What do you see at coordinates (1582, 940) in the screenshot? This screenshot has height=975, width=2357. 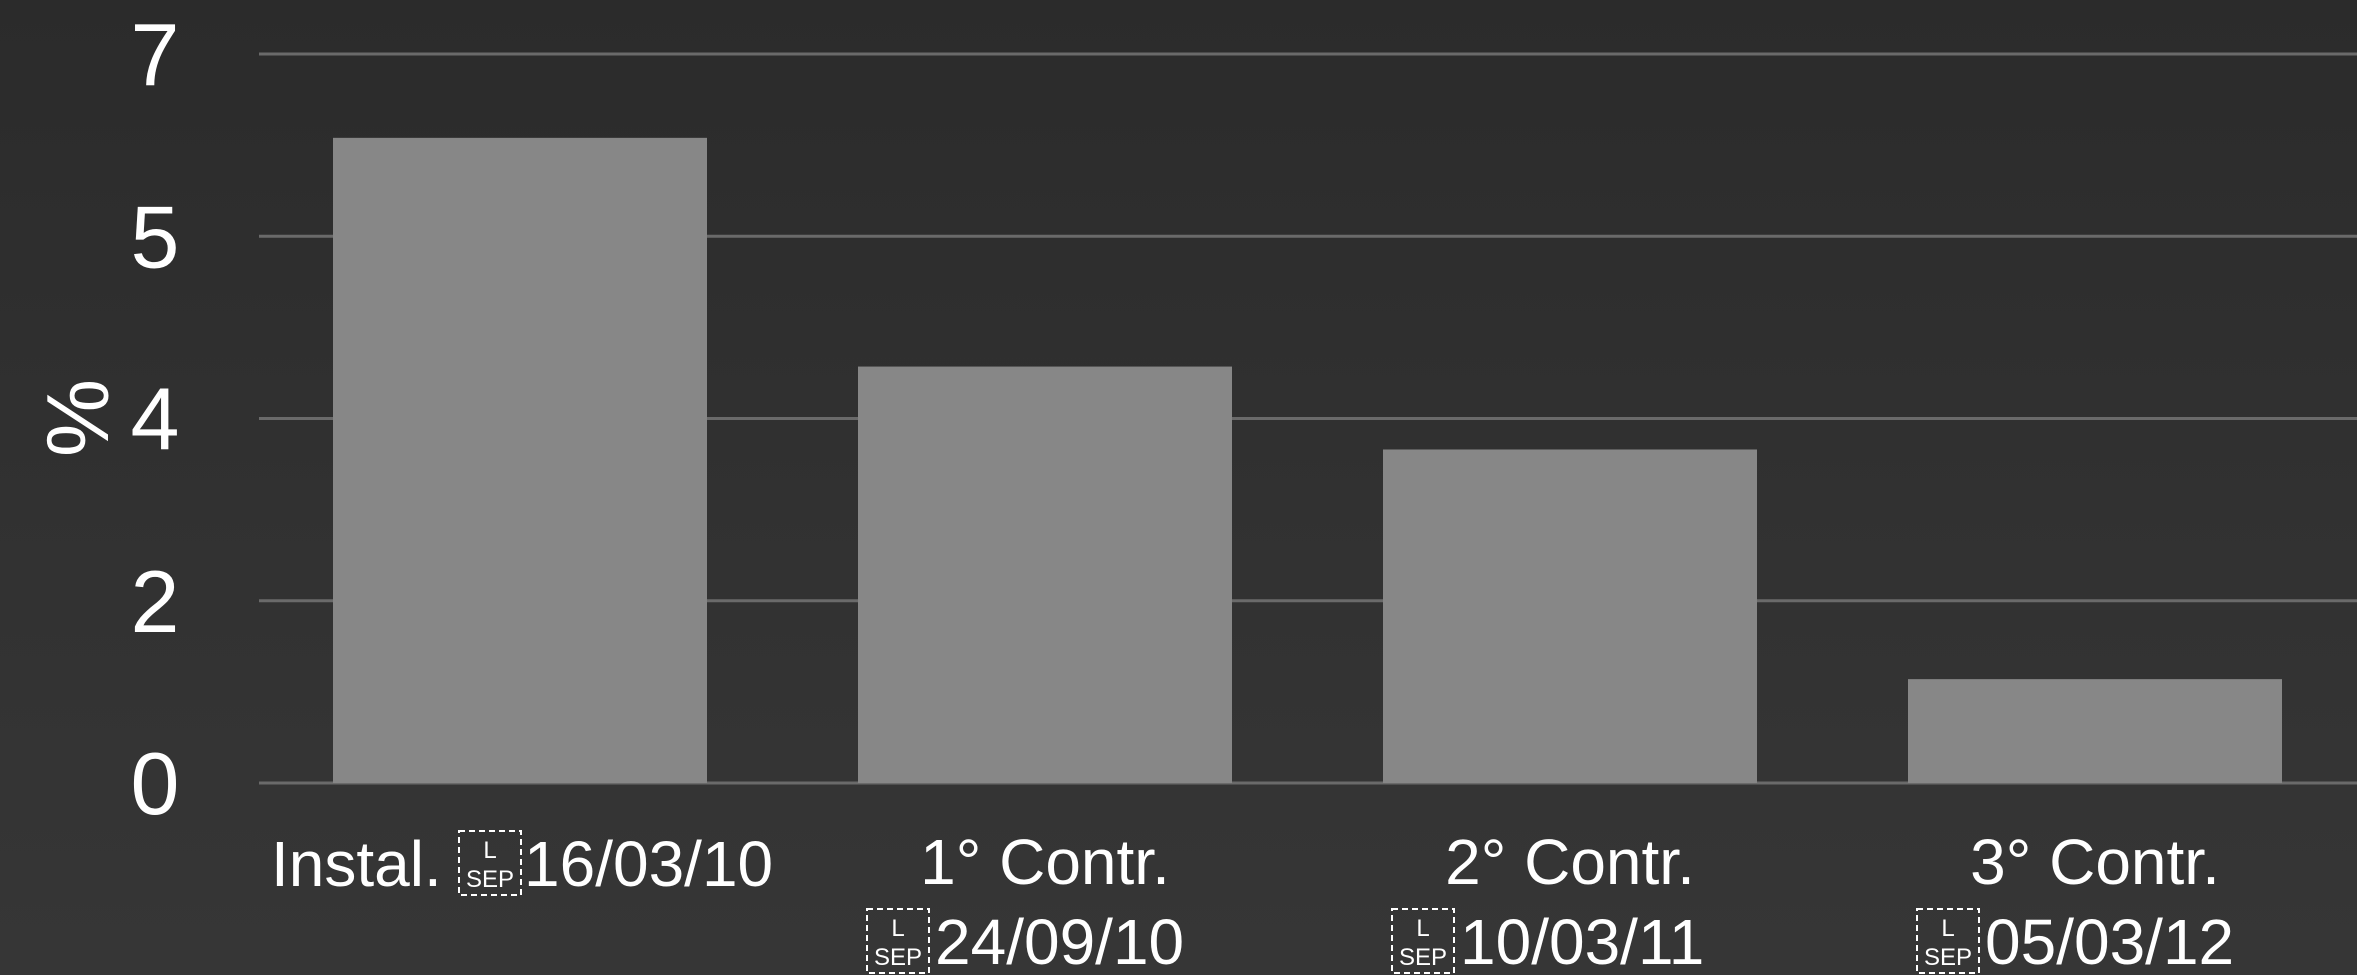 I see `category-line2: 10/03/11` at bounding box center [1582, 940].